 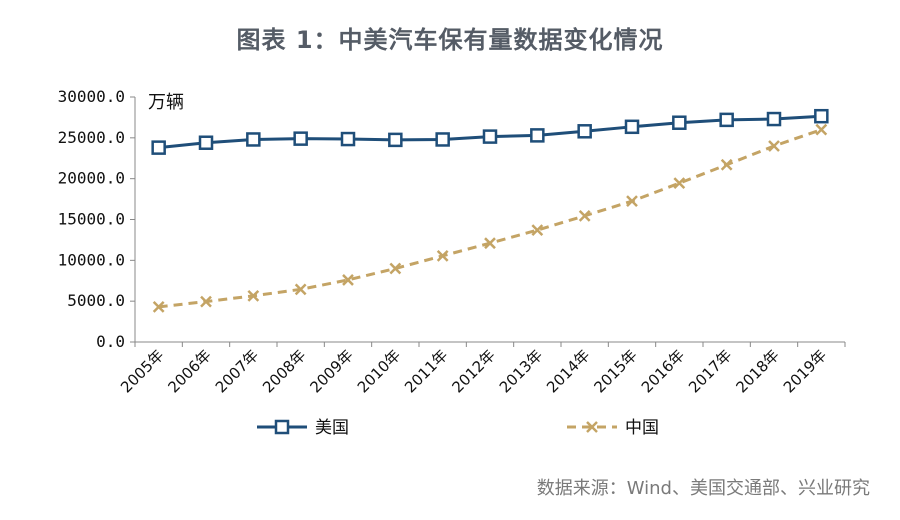 What do you see at coordinates (110, 341) in the screenshot?
I see `y-tick-label: 0.0` at bounding box center [110, 341].